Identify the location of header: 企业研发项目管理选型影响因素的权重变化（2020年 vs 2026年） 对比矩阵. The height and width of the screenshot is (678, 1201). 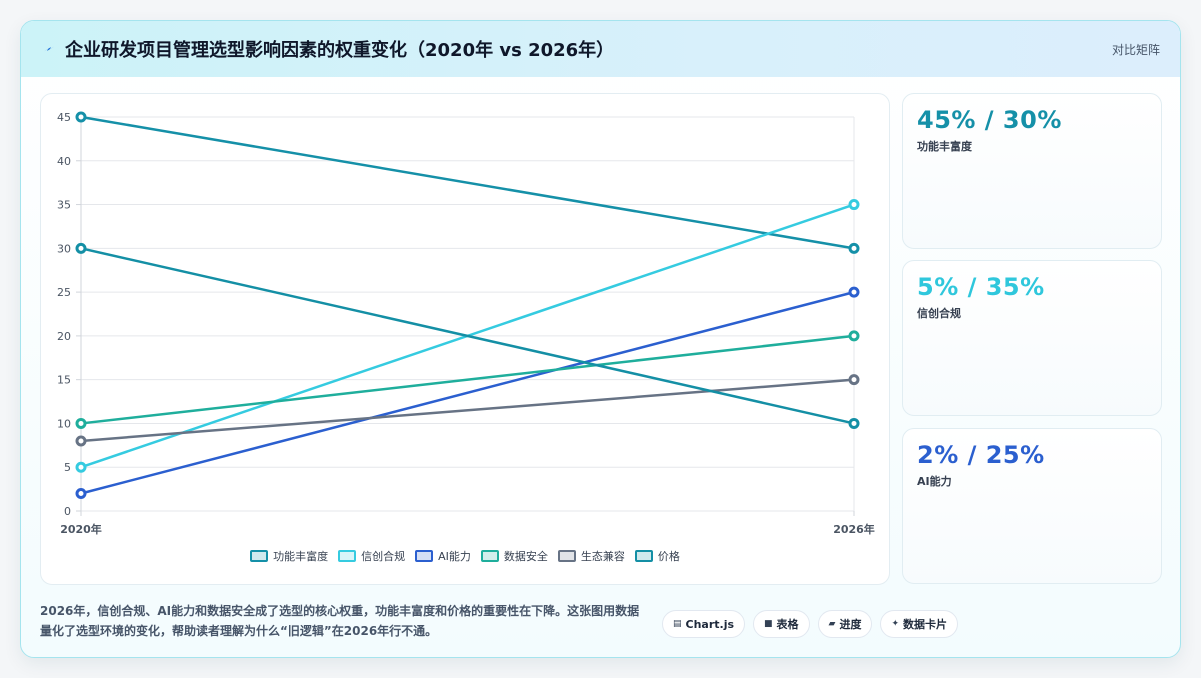
(600, 49).